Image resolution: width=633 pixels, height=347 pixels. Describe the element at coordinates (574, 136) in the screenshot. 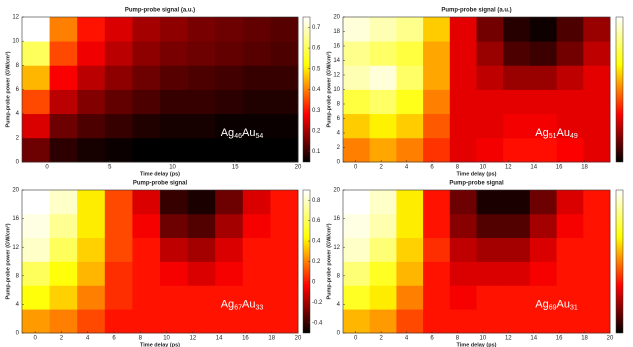

I see `annotation-subscript: 49` at that location.